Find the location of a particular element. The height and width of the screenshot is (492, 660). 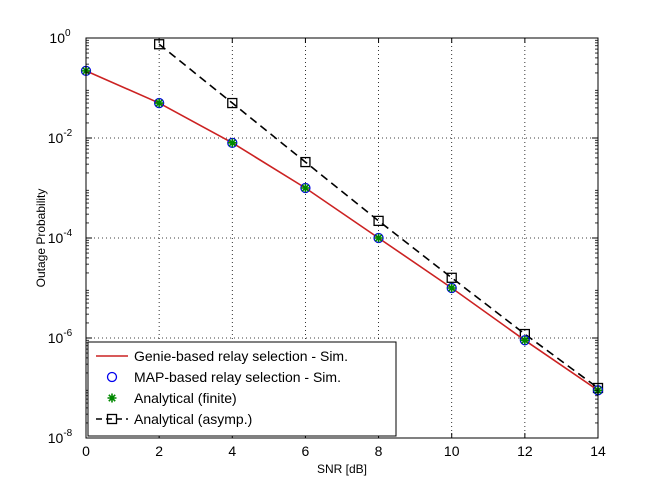

x-tick-label: 8 is located at coordinates (379, 451).